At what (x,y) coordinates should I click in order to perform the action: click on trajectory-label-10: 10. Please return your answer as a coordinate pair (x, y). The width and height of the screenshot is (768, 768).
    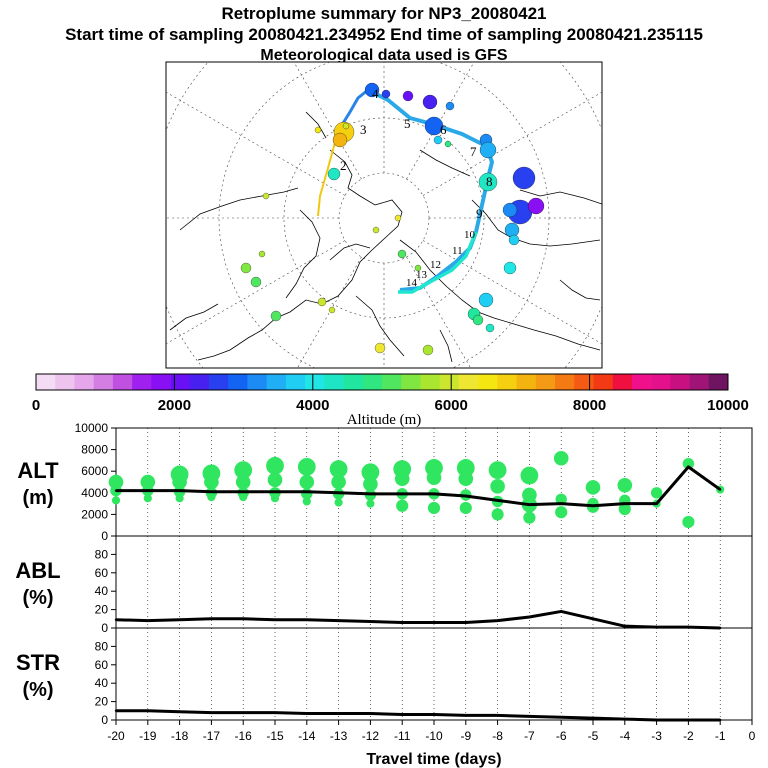
    Looking at the image, I should click on (470, 235).